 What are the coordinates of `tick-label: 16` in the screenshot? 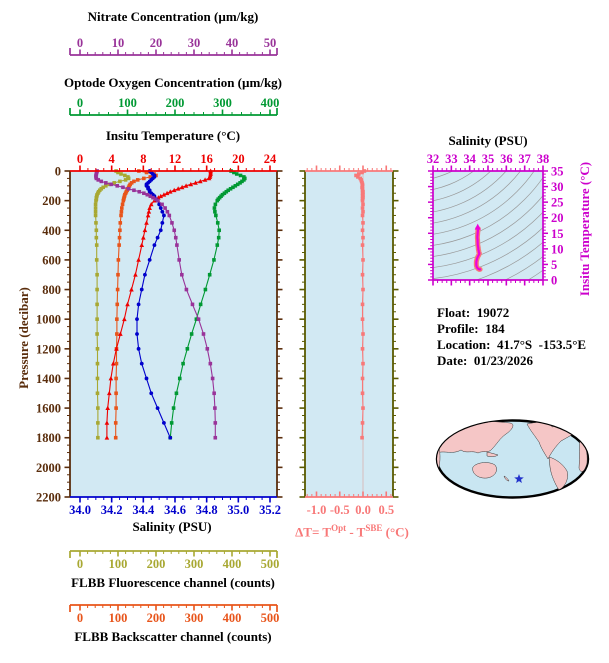 It's located at (206, 159).